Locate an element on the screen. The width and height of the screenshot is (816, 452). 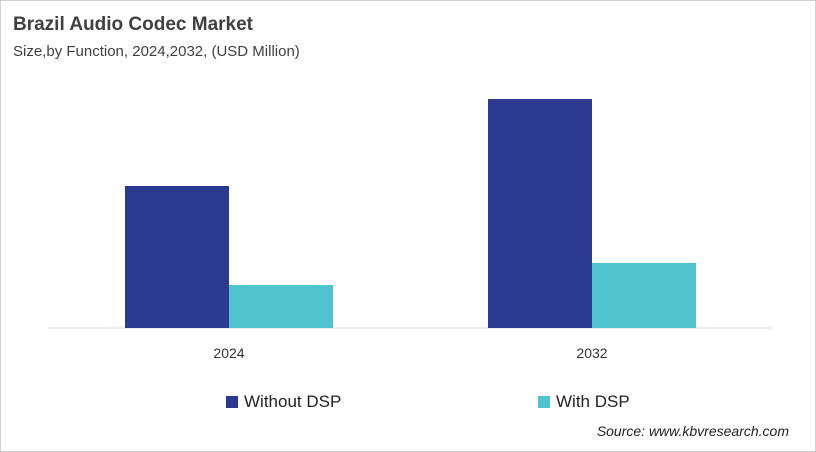
bar-2032-with-dsp is located at coordinates (644, 295).